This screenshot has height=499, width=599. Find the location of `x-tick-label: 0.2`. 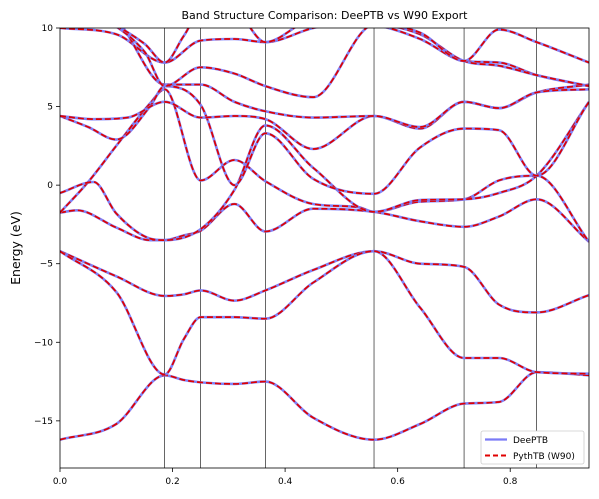

x-tick-label: 0.2 is located at coordinates (172, 482).